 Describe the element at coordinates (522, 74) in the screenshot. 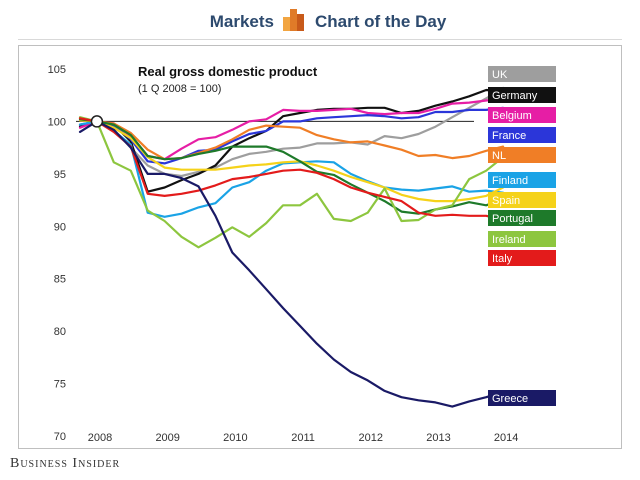

I see `legend-swatch-uk` at that location.